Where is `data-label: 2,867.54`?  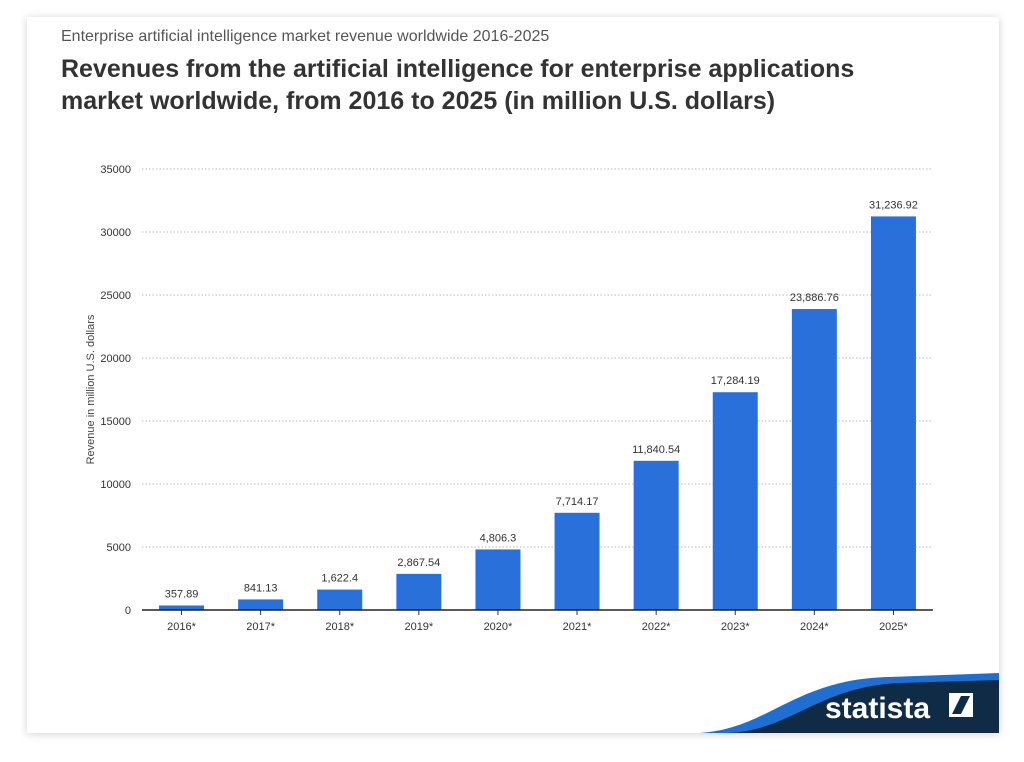 data-label: 2,867.54 is located at coordinates (418, 563).